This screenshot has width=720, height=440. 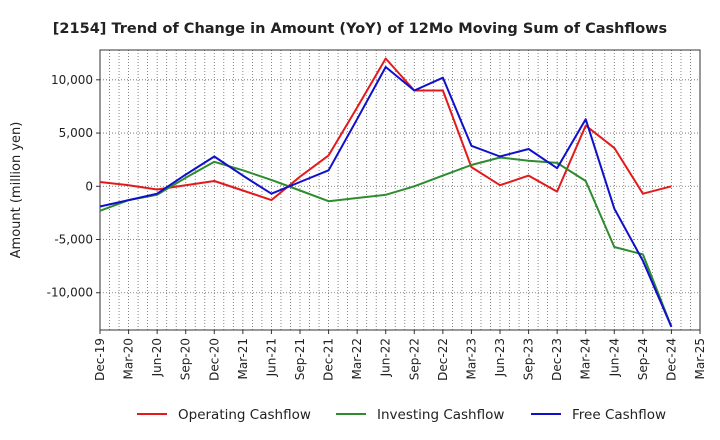 I want to click on x-tick-label: Sep-22, so click(x=414, y=359).